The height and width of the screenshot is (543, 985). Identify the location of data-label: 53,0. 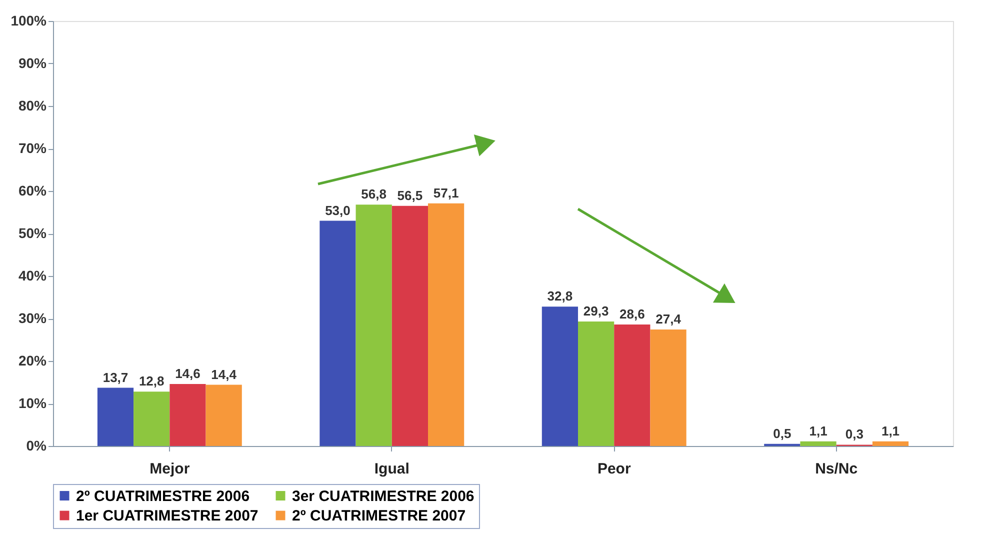
(337, 210).